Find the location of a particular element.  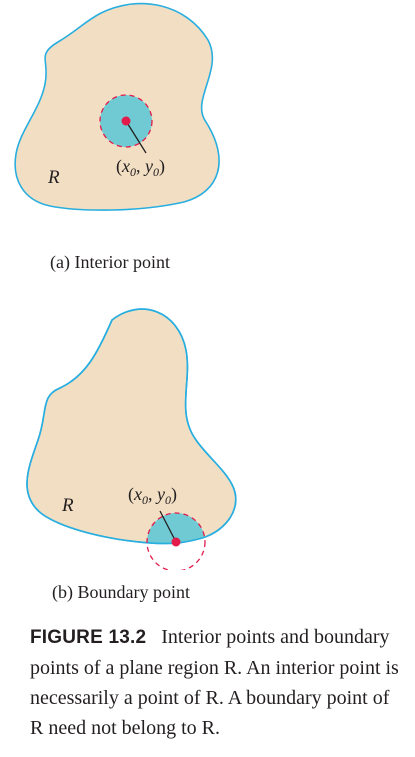

panel-a-svg: (x0, y0) R is located at coordinates (117, 106).